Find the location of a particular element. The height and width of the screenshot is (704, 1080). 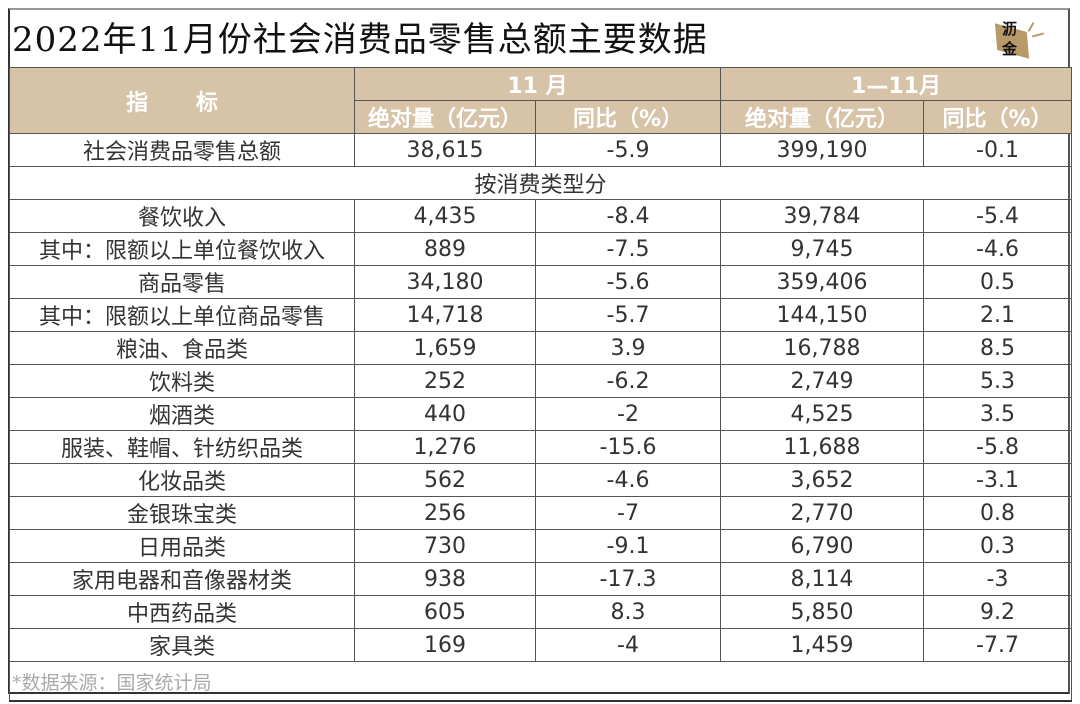

month-abs: 938 is located at coordinates (445, 579).